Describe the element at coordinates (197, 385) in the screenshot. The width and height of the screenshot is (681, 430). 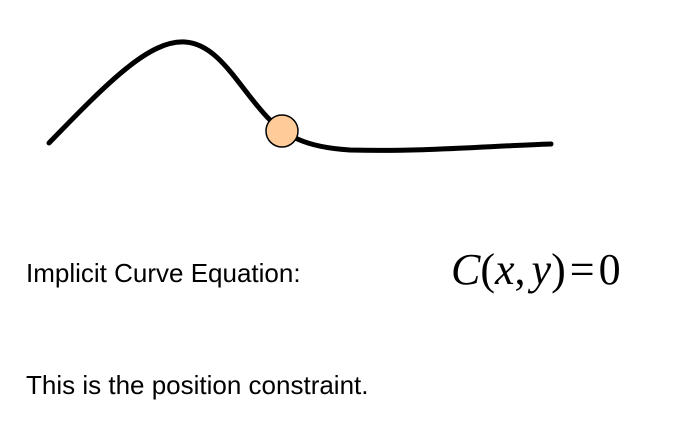
I see `caption: This is the position constraint.` at that location.